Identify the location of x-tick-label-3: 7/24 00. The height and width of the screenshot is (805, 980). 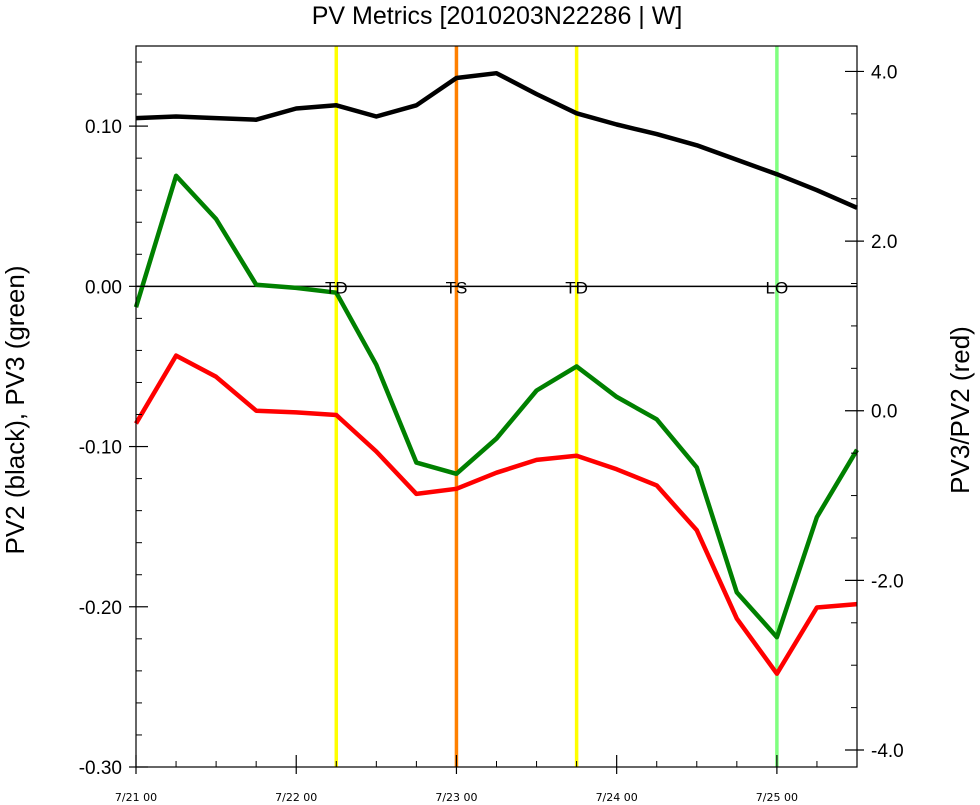
(617, 797).